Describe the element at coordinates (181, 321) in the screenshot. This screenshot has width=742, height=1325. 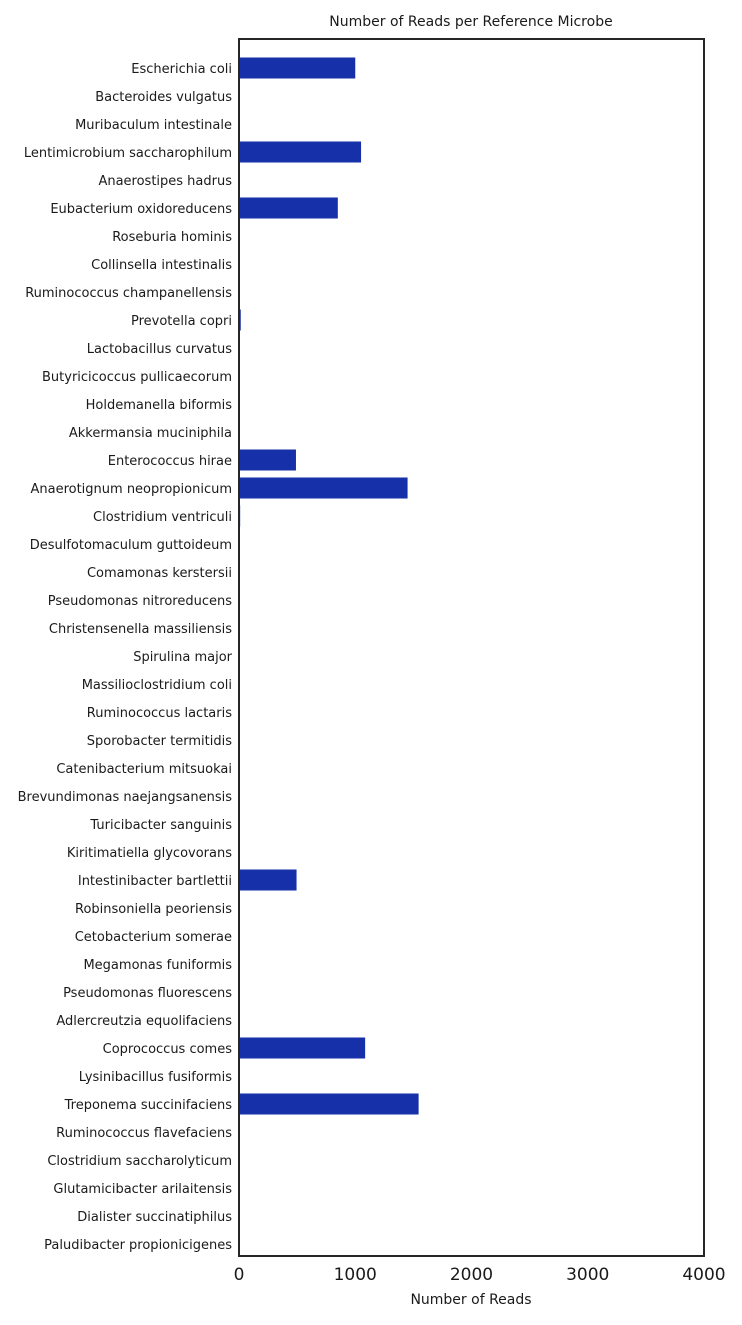
I see `category-label: Prevotella copri` at that location.